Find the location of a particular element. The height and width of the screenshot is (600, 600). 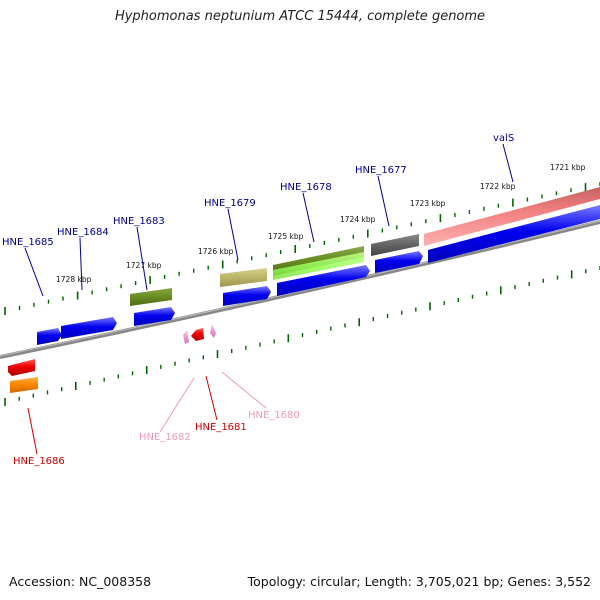

kbp-label-1721: 1721 kbp is located at coordinates (568, 167).